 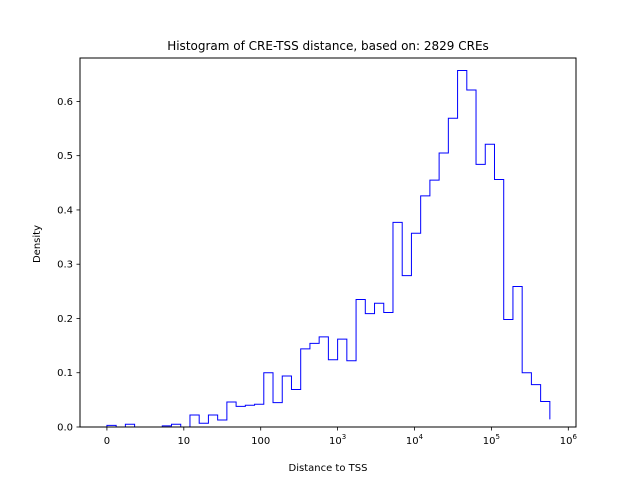 I want to click on y-tick-label: 0.6, so click(x=65, y=102).